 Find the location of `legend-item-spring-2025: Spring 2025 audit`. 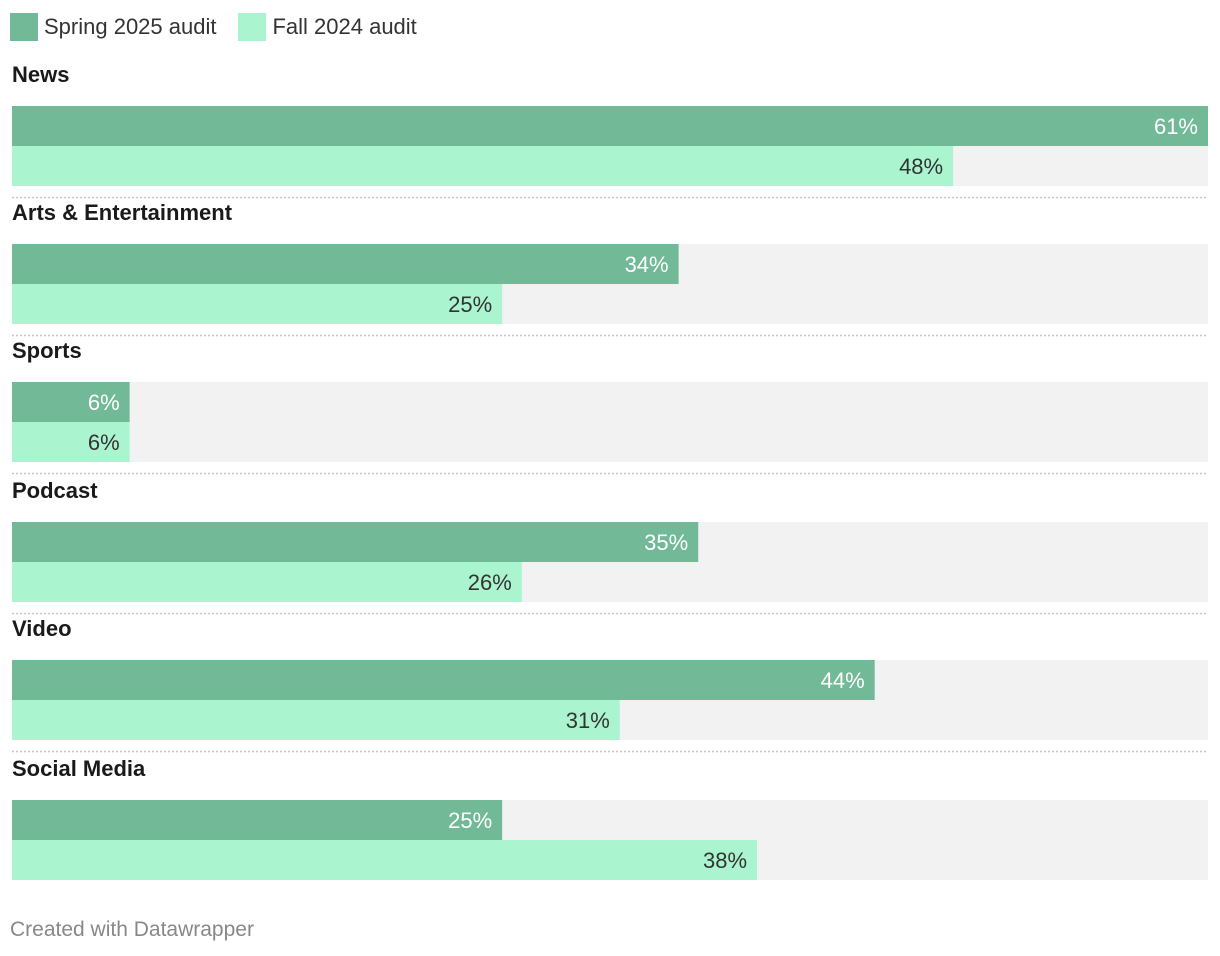

legend-item-spring-2025: Spring 2025 audit is located at coordinates (113, 27).